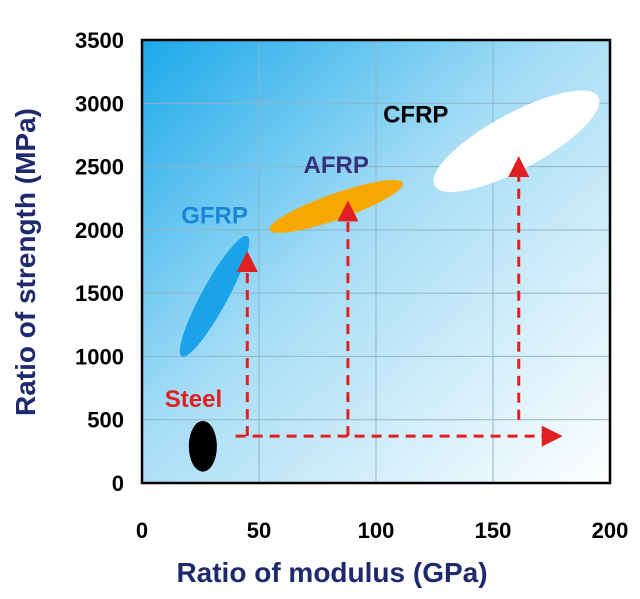 This screenshot has height=599, width=640. What do you see at coordinates (99, 230) in the screenshot?
I see `y-tick-label: 2000` at bounding box center [99, 230].